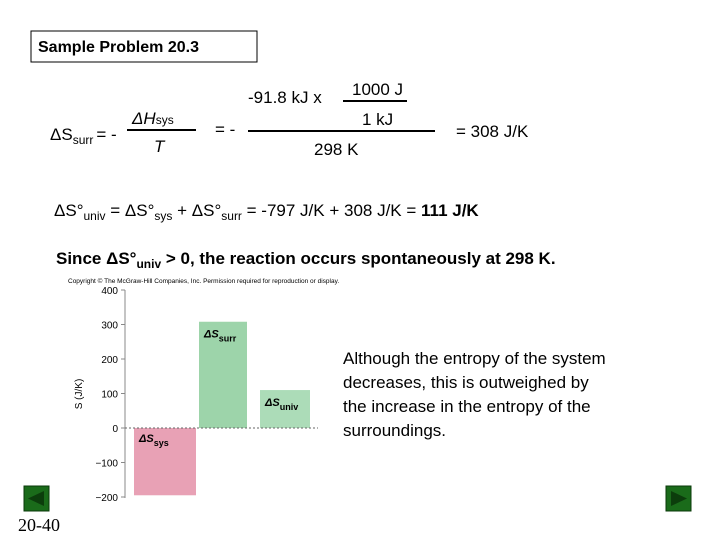 This screenshot has width=720, height=540. Describe the element at coordinates (109, 326) in the screenshot. I see `y-tick-label: 300` at that location.